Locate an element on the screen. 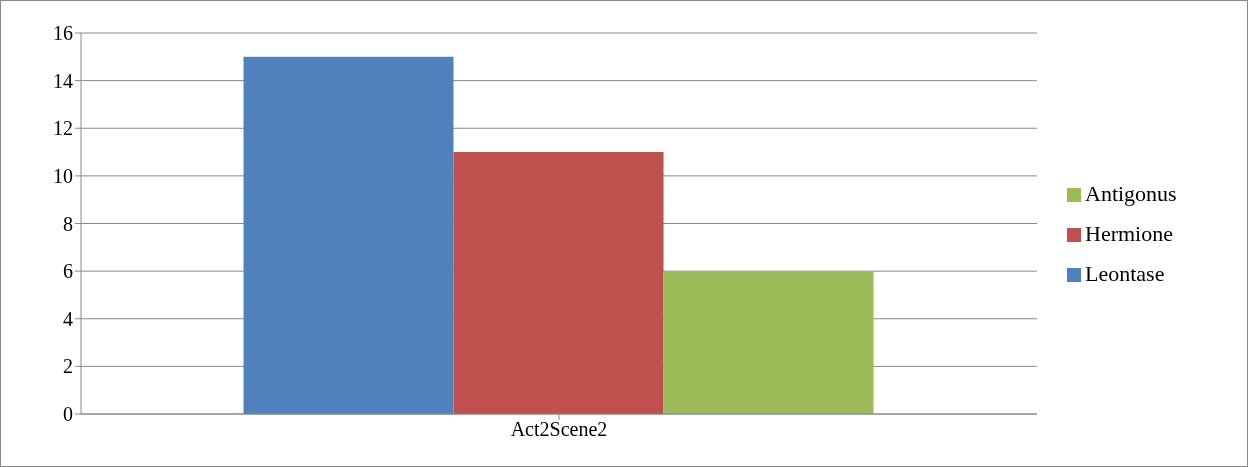  legend-label: Antigonus is located at coordinates (1131, 193).